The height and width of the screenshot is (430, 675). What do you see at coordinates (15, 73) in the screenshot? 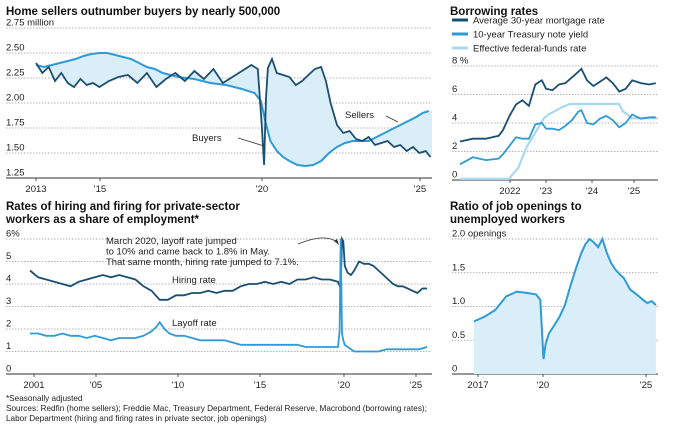
I see `y-tick-label: 2.25` at bounding box center [15, 73].